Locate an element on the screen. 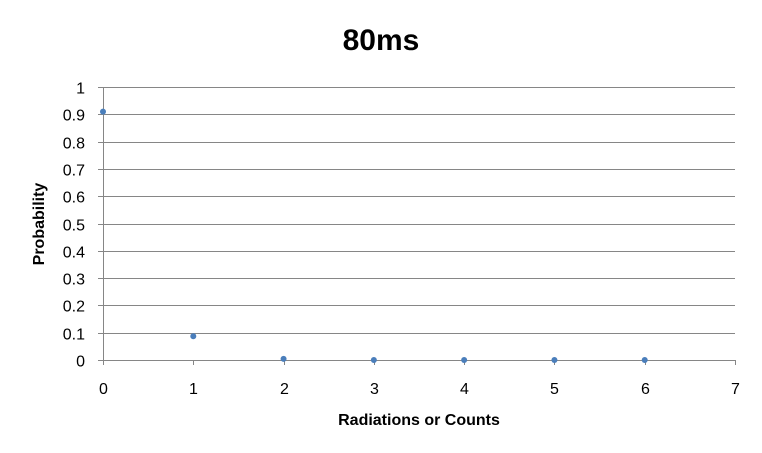 This screenshot has width=762, height=453. x-tick-label: 6 is located at coordinates (645, 389).